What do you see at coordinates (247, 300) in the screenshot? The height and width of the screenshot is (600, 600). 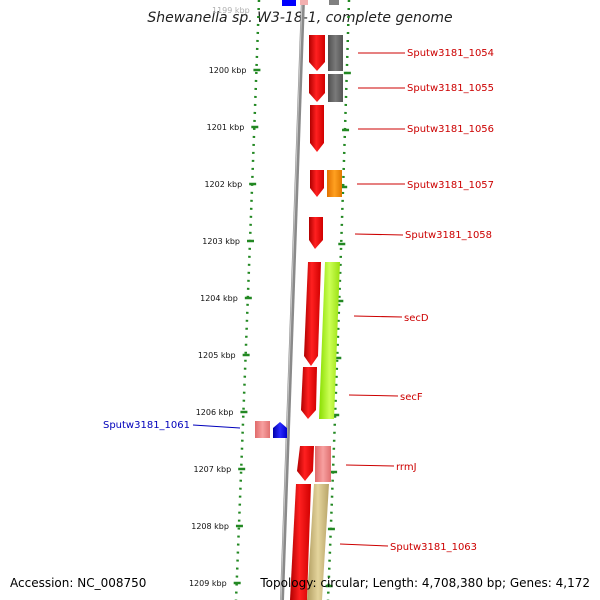 I see `left-dotted-guide` at bounding box center [247, 300].